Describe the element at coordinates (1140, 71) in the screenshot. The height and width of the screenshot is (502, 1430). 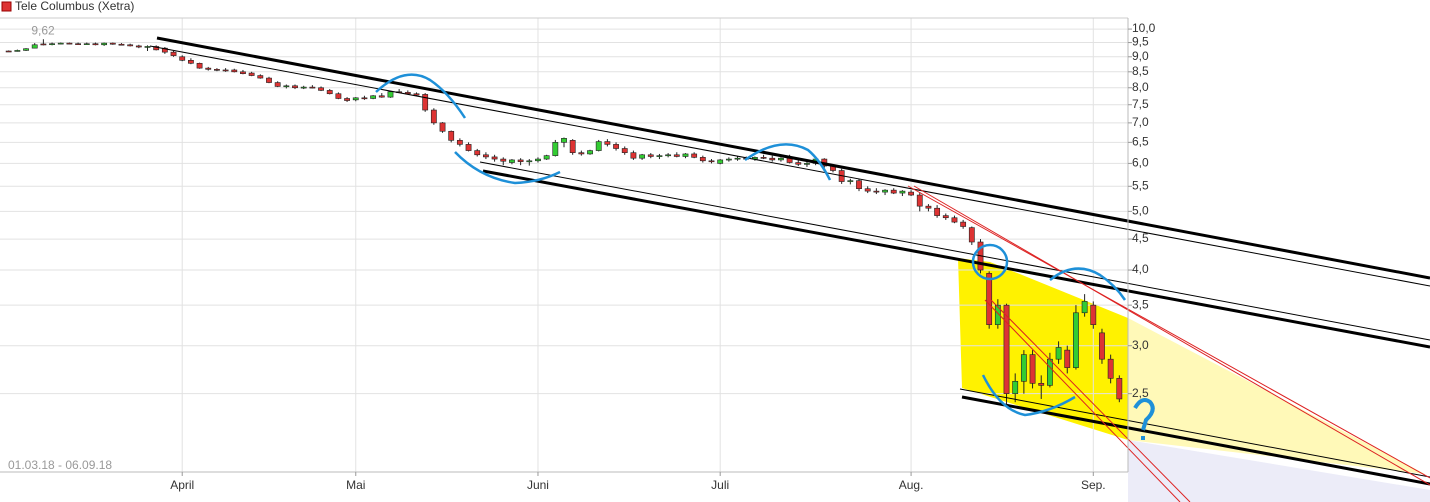
I see `y-tick-label: 8,5` at that location.